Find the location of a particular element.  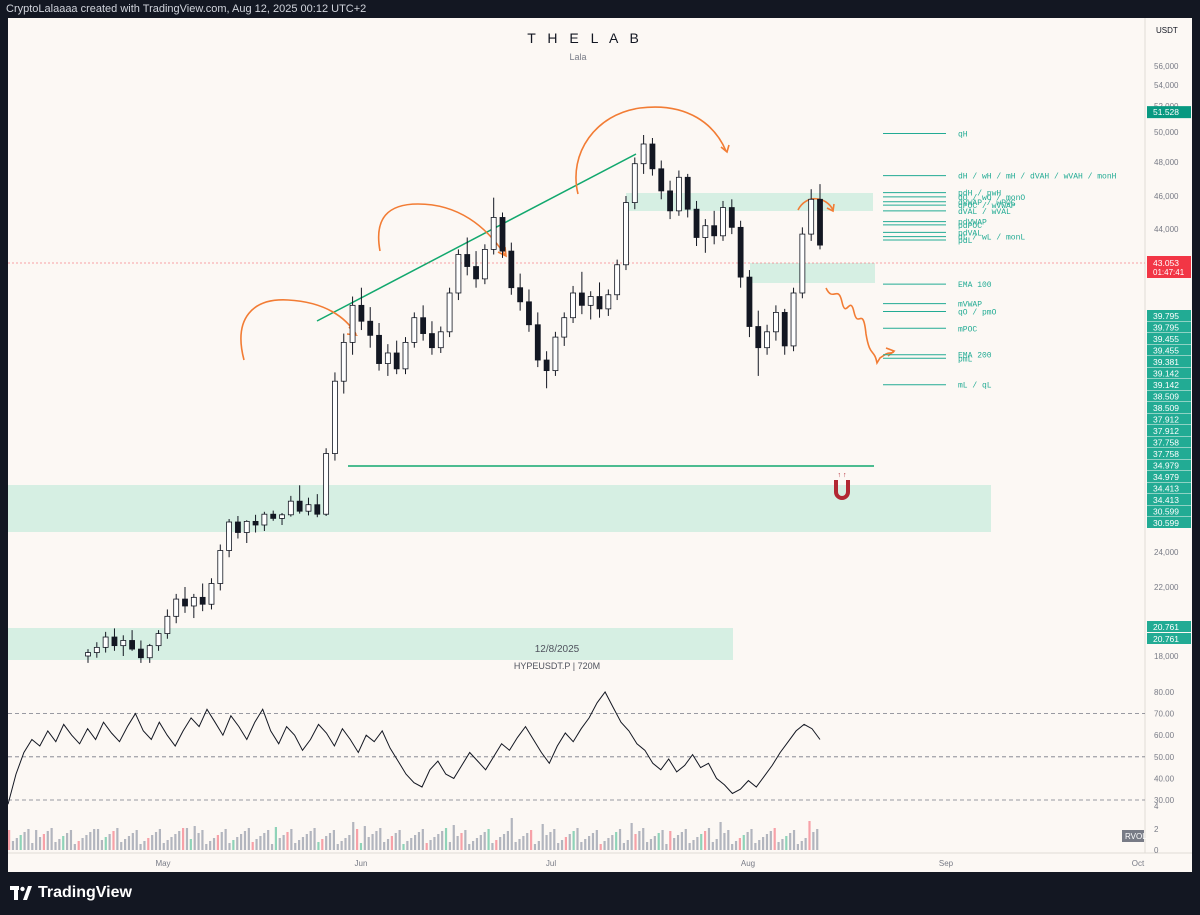

projection-squiggle is located at coordinates (860, 326).